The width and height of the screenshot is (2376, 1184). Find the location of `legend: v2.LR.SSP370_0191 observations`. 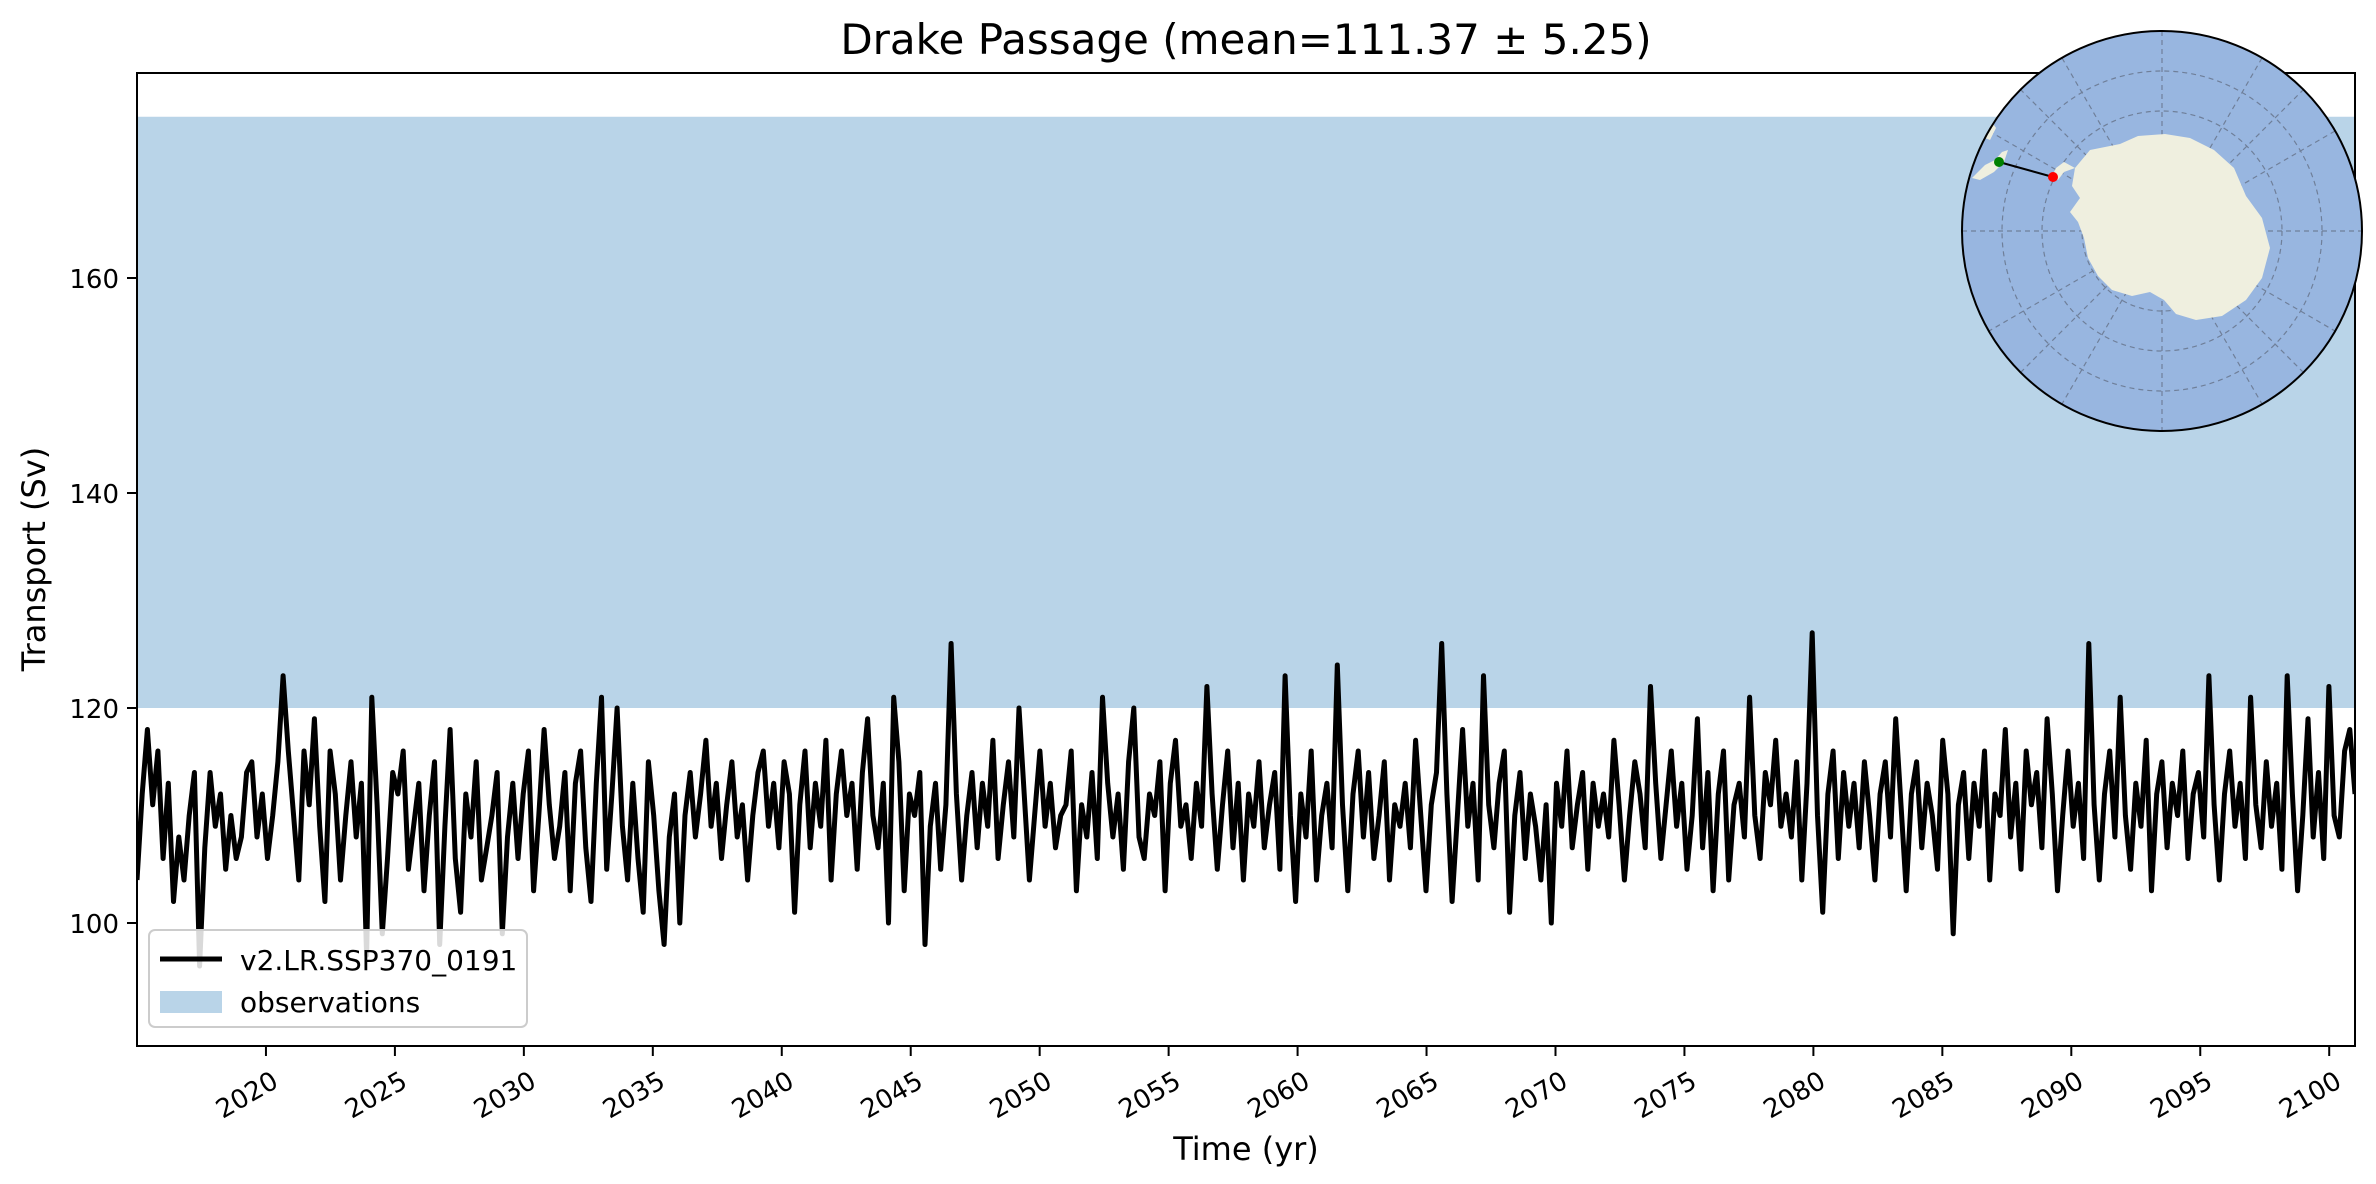

legend: v2.LR.SSP370_0191 observations is located at coordinates (338, 978).